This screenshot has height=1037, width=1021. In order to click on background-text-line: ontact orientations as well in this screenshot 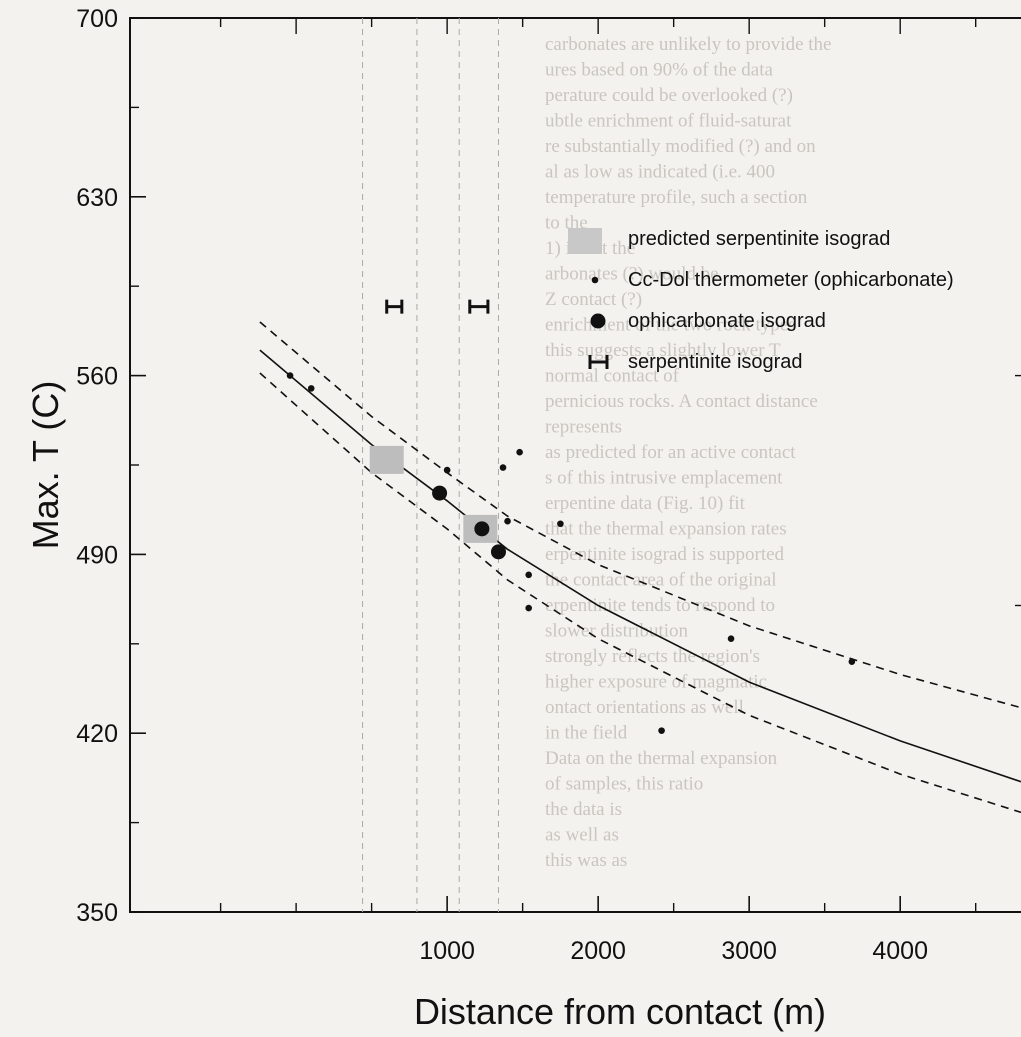, I will do `click(644, 707)`.